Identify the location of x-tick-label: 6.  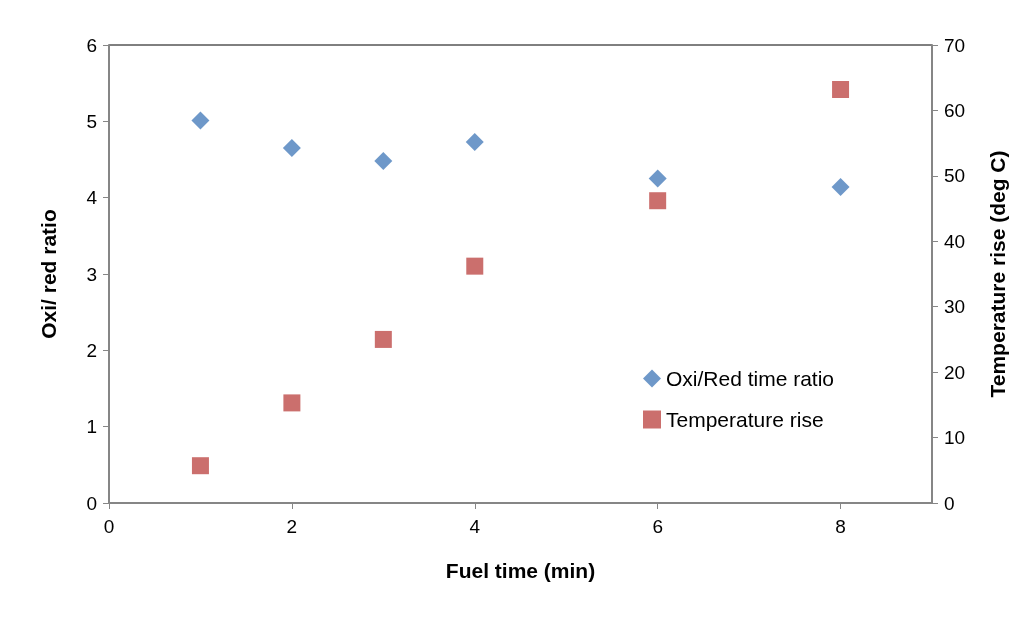
(657, 526).